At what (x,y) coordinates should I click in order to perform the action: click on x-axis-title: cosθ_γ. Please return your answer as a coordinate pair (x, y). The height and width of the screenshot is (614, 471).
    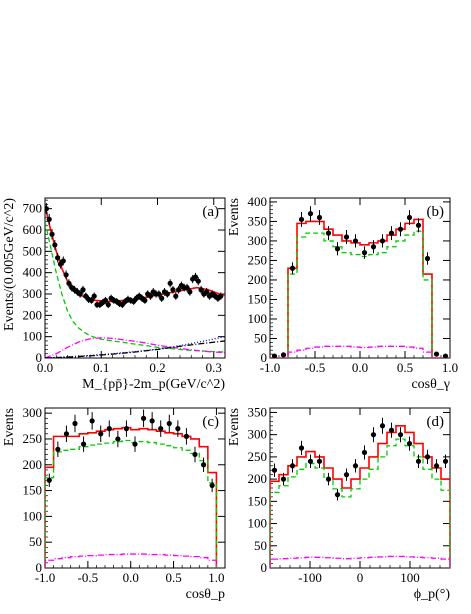
    Looking at the image, I should click on (430, 384).